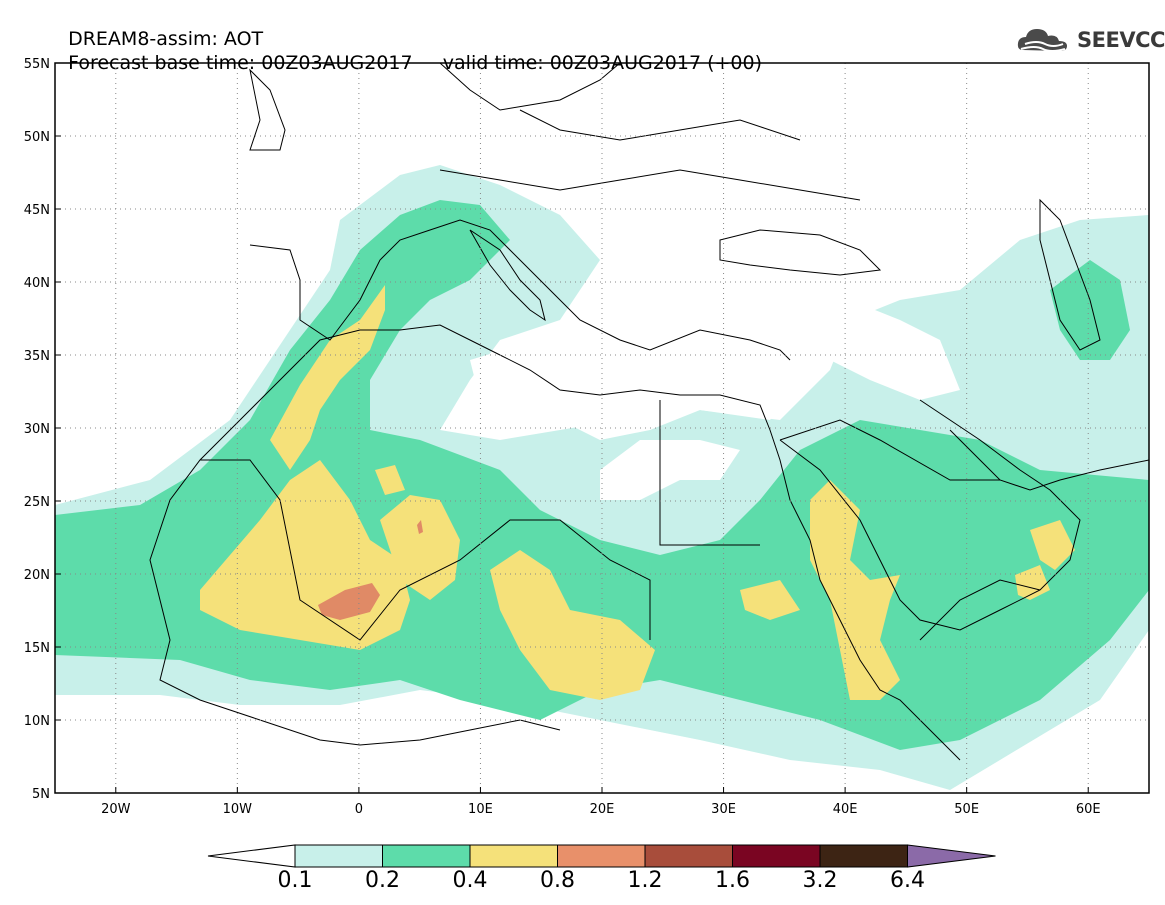  I want to click on lon-tick-label: 10W, so click(238, 809).